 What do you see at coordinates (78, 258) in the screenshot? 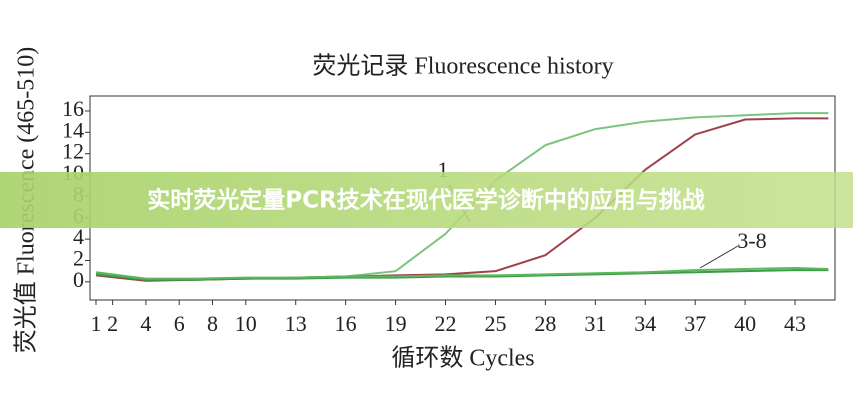
I see `y-tick-label: 2` at bounding box center [78, 258].